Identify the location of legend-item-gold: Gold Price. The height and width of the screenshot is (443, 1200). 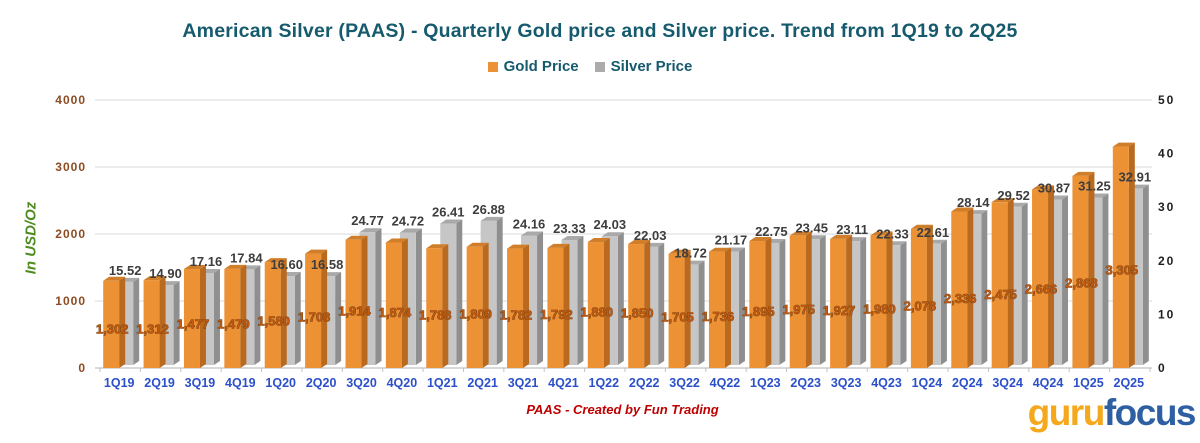
(533, 66).